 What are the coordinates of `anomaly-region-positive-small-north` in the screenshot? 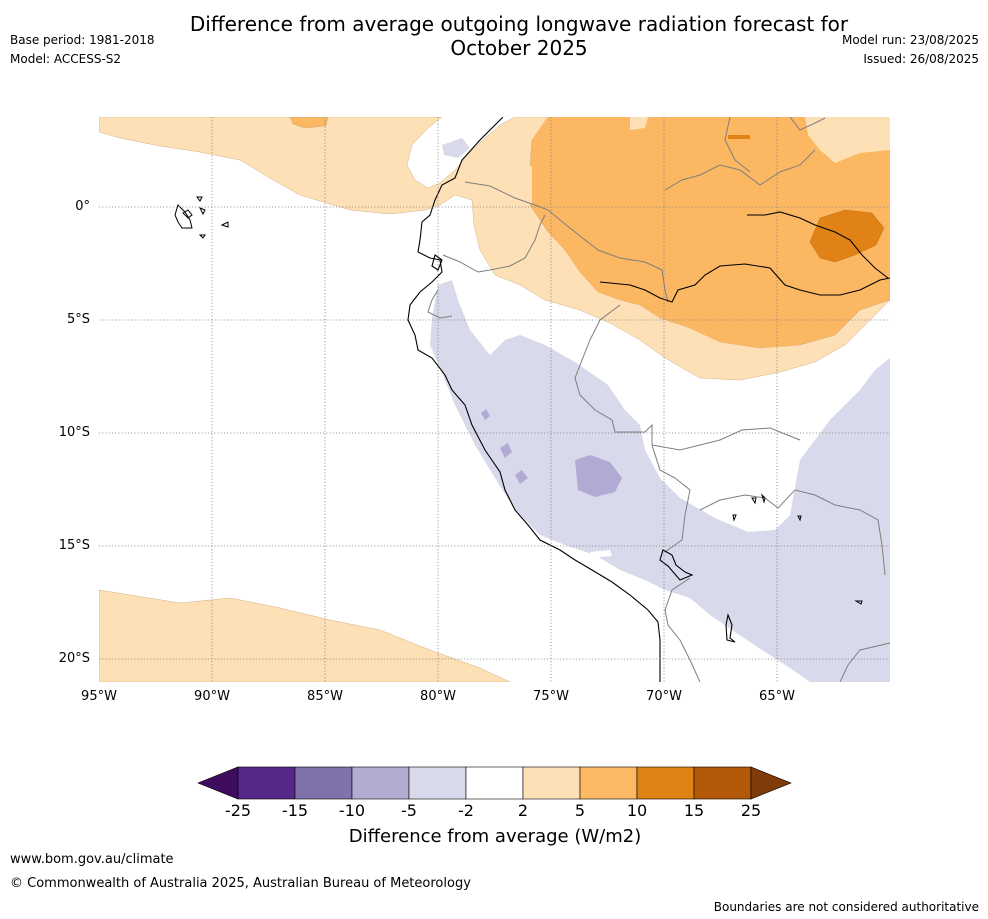 It's located at (309, 123).